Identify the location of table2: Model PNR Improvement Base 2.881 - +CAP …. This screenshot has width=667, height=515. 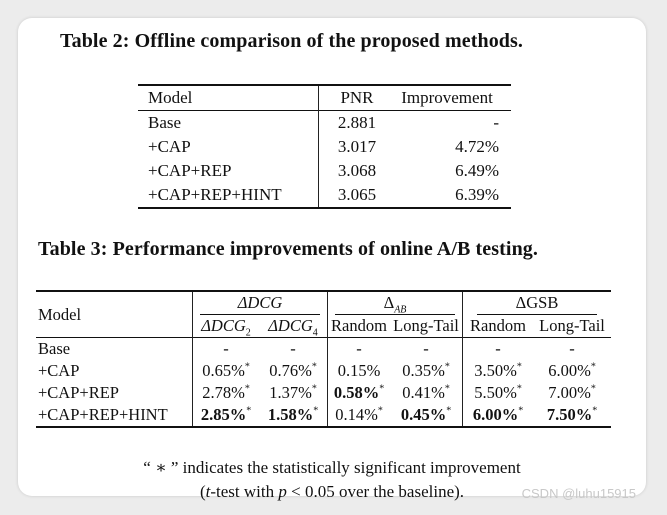
(324, 146).